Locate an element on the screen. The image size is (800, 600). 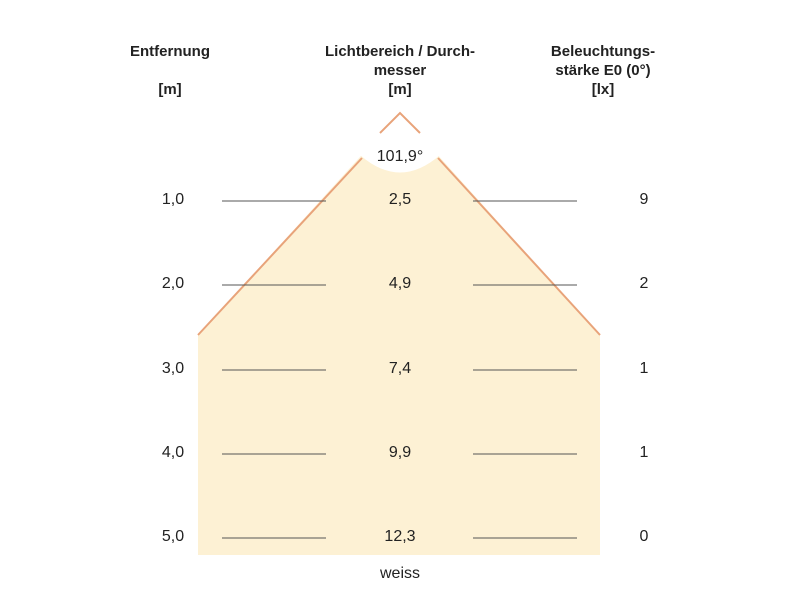
diameter-value: 2,5 is located at coordinates (400, 199).